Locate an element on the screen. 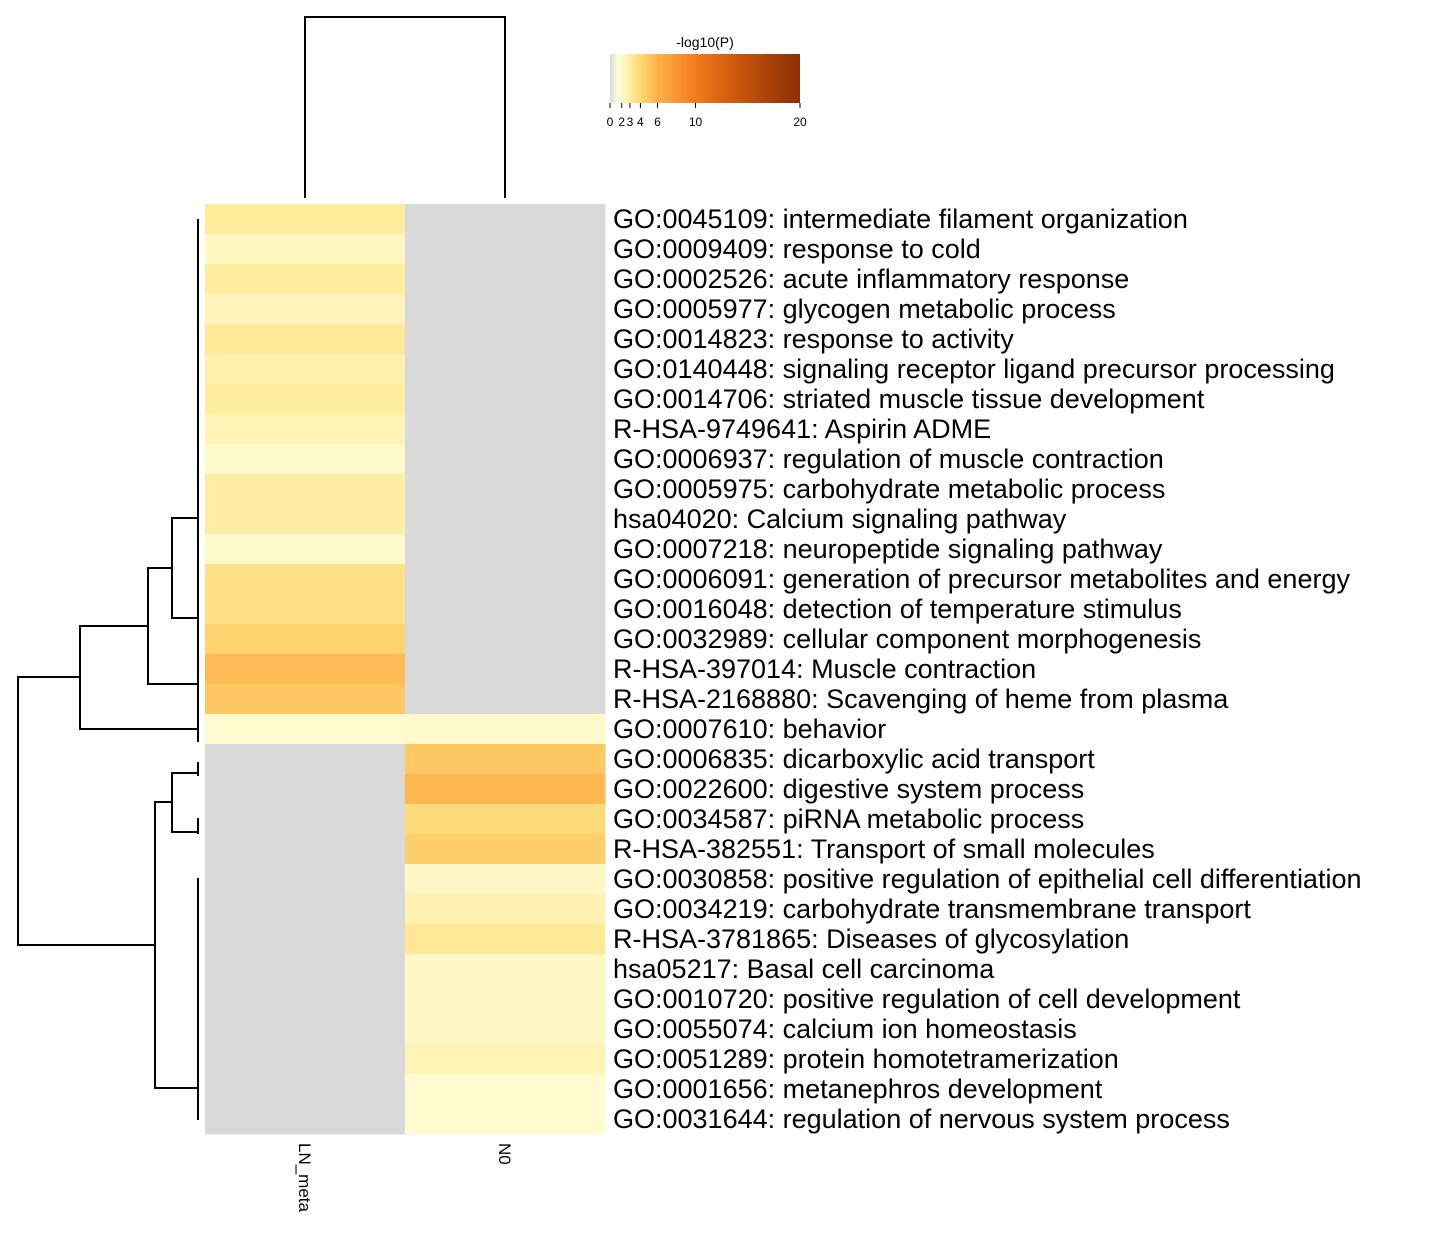 The height and width of the screenshot is (1236, 1431). row-label: R-HSA-9749641: Aspirin ADME is located at coordinates (802, 429).